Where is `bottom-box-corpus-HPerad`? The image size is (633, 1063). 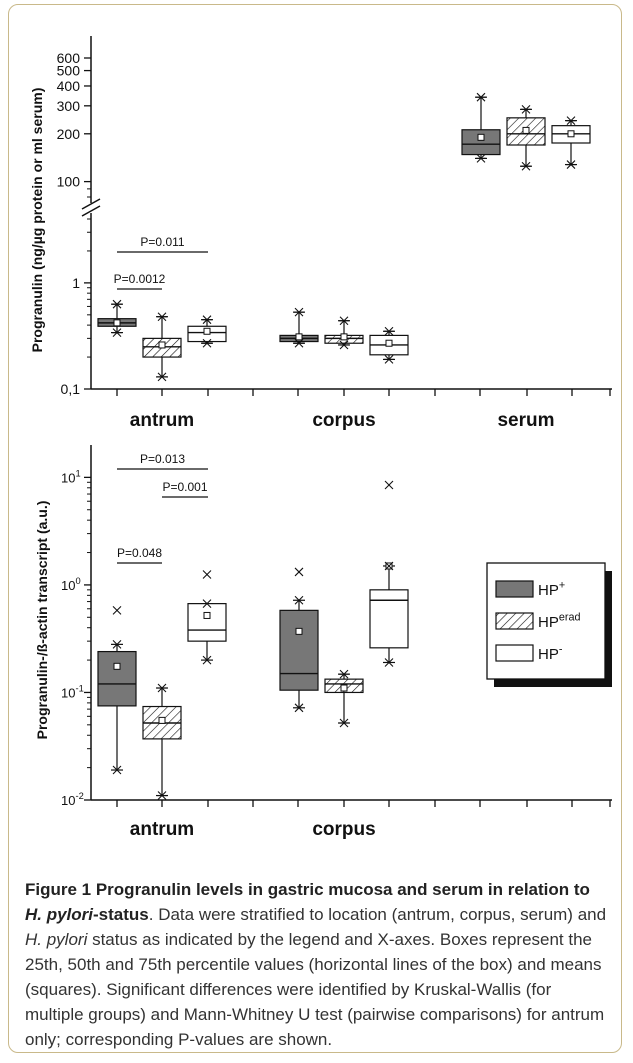 bottom-box-corpus-HPerad is located at coordinates (344, 698).